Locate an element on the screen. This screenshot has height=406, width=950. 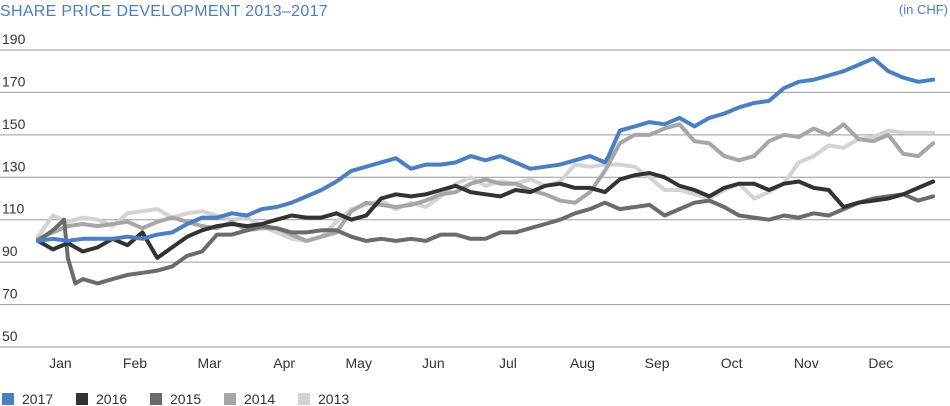
x-tick-label: Jul is located at coordinates (508, 363).